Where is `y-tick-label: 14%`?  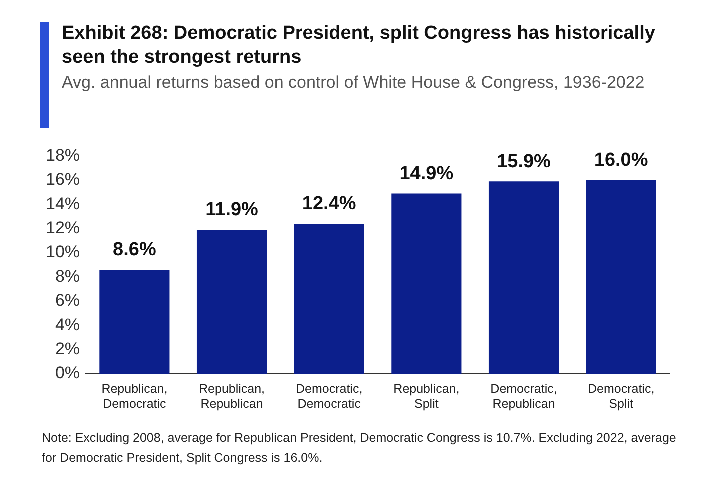 y-tick-label: 14% is located at coordinates (63, 204).